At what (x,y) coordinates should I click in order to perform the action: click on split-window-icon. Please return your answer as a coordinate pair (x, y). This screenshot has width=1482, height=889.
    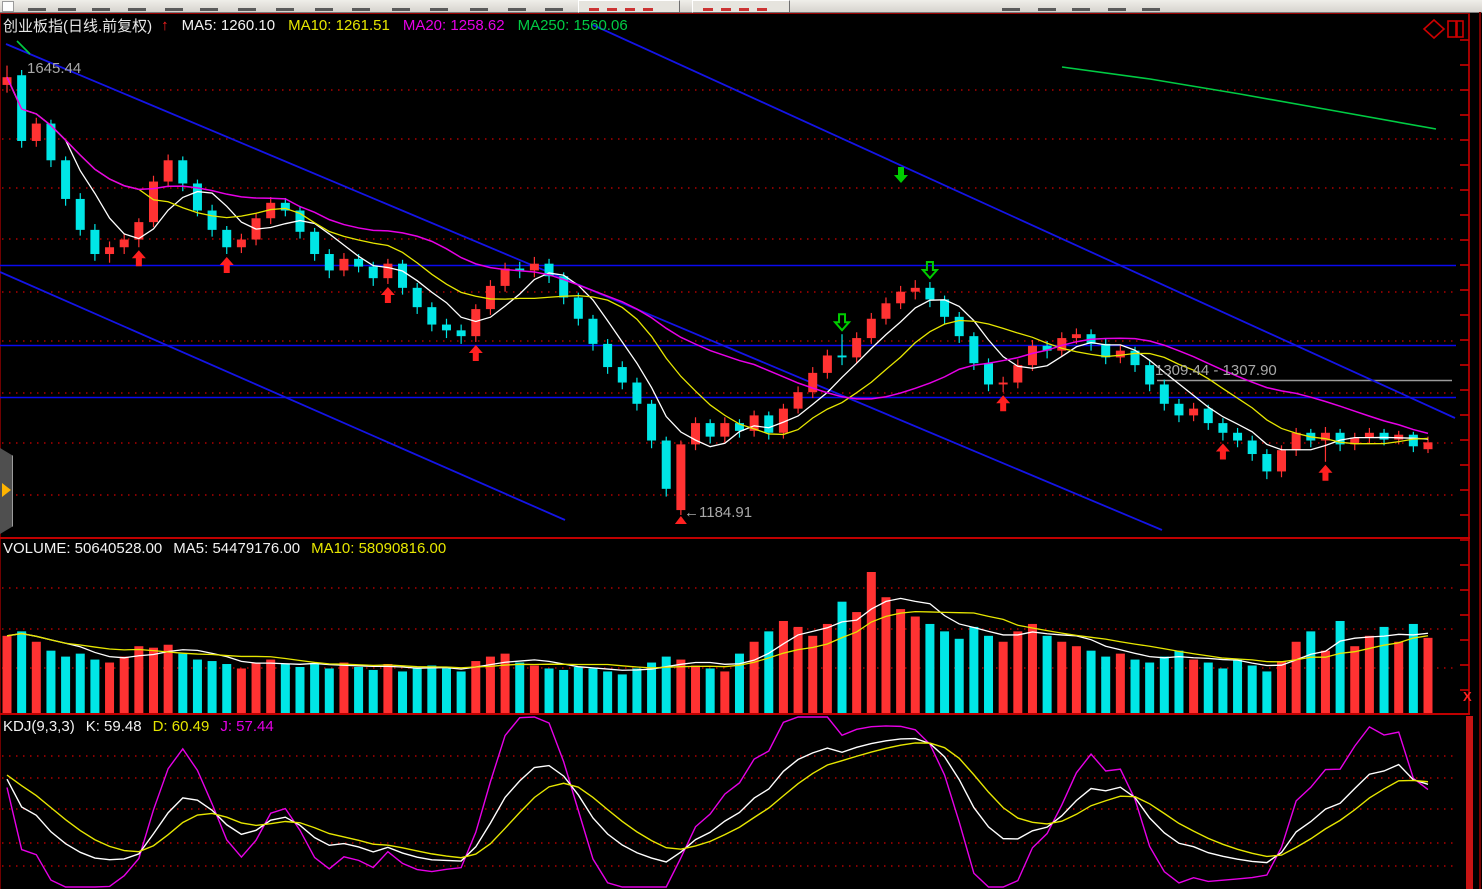
    Looking at the image, I should click on (1452, 29).